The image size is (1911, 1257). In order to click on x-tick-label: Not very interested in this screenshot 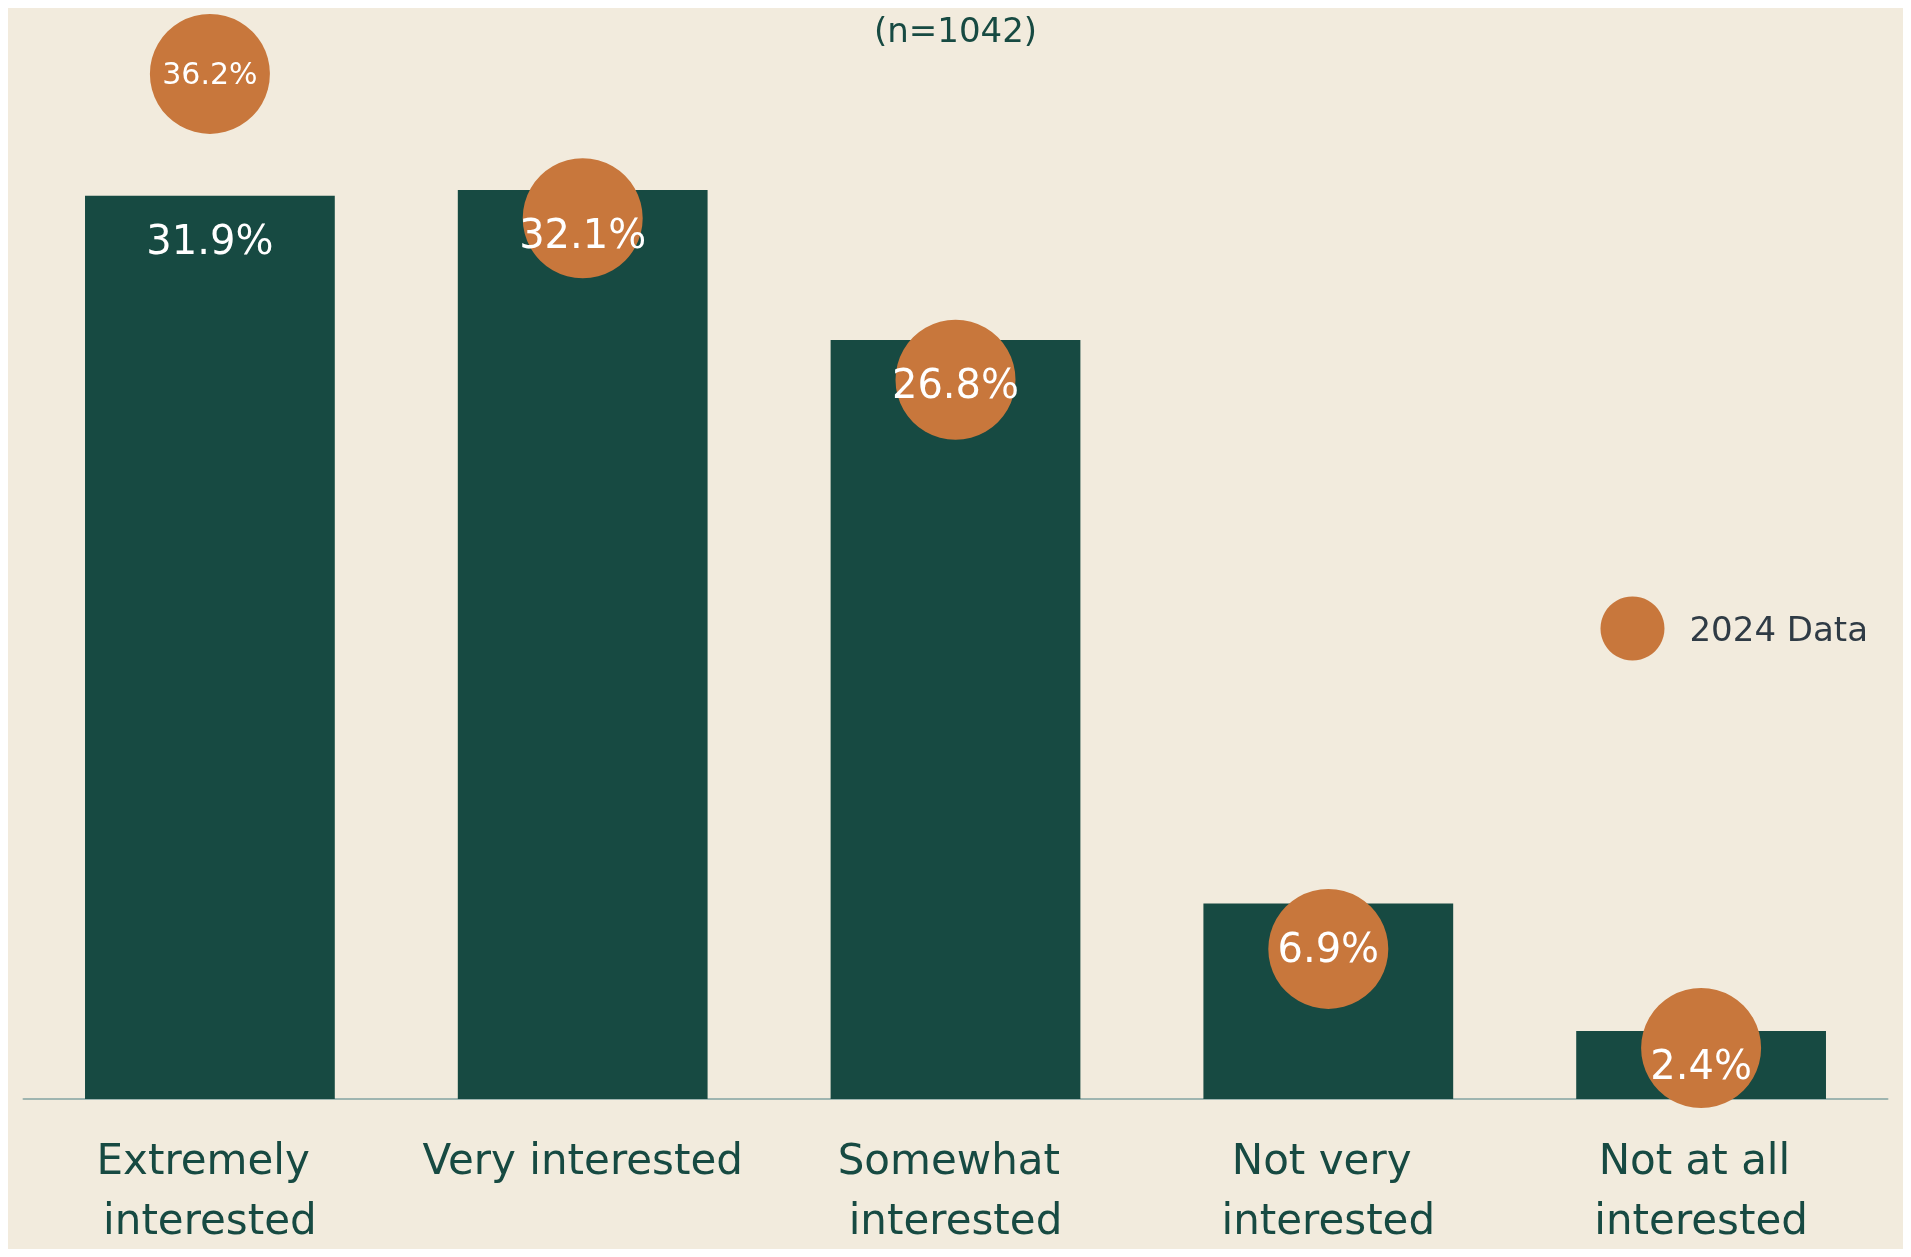, I will do `click(1328, 1189)`.